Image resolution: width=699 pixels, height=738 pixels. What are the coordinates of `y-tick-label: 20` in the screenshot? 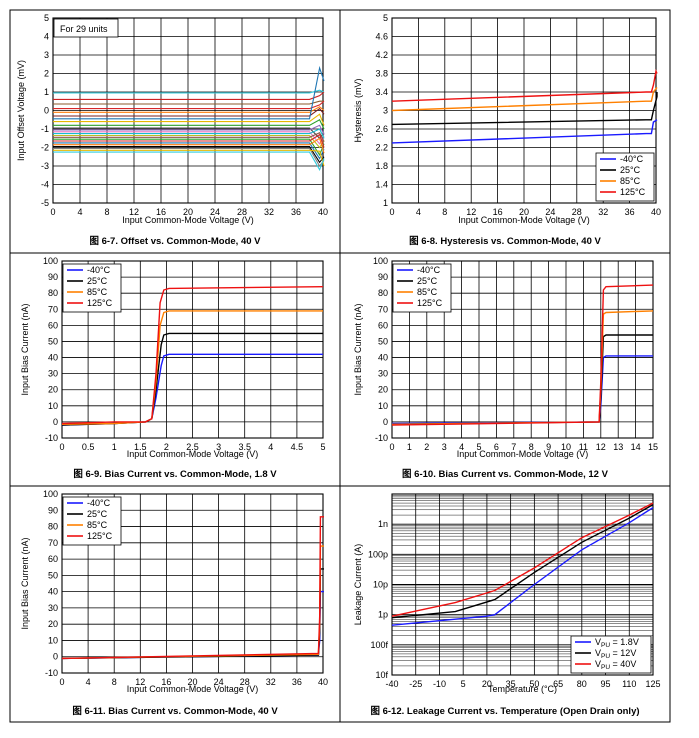 It's located at (53, 624).